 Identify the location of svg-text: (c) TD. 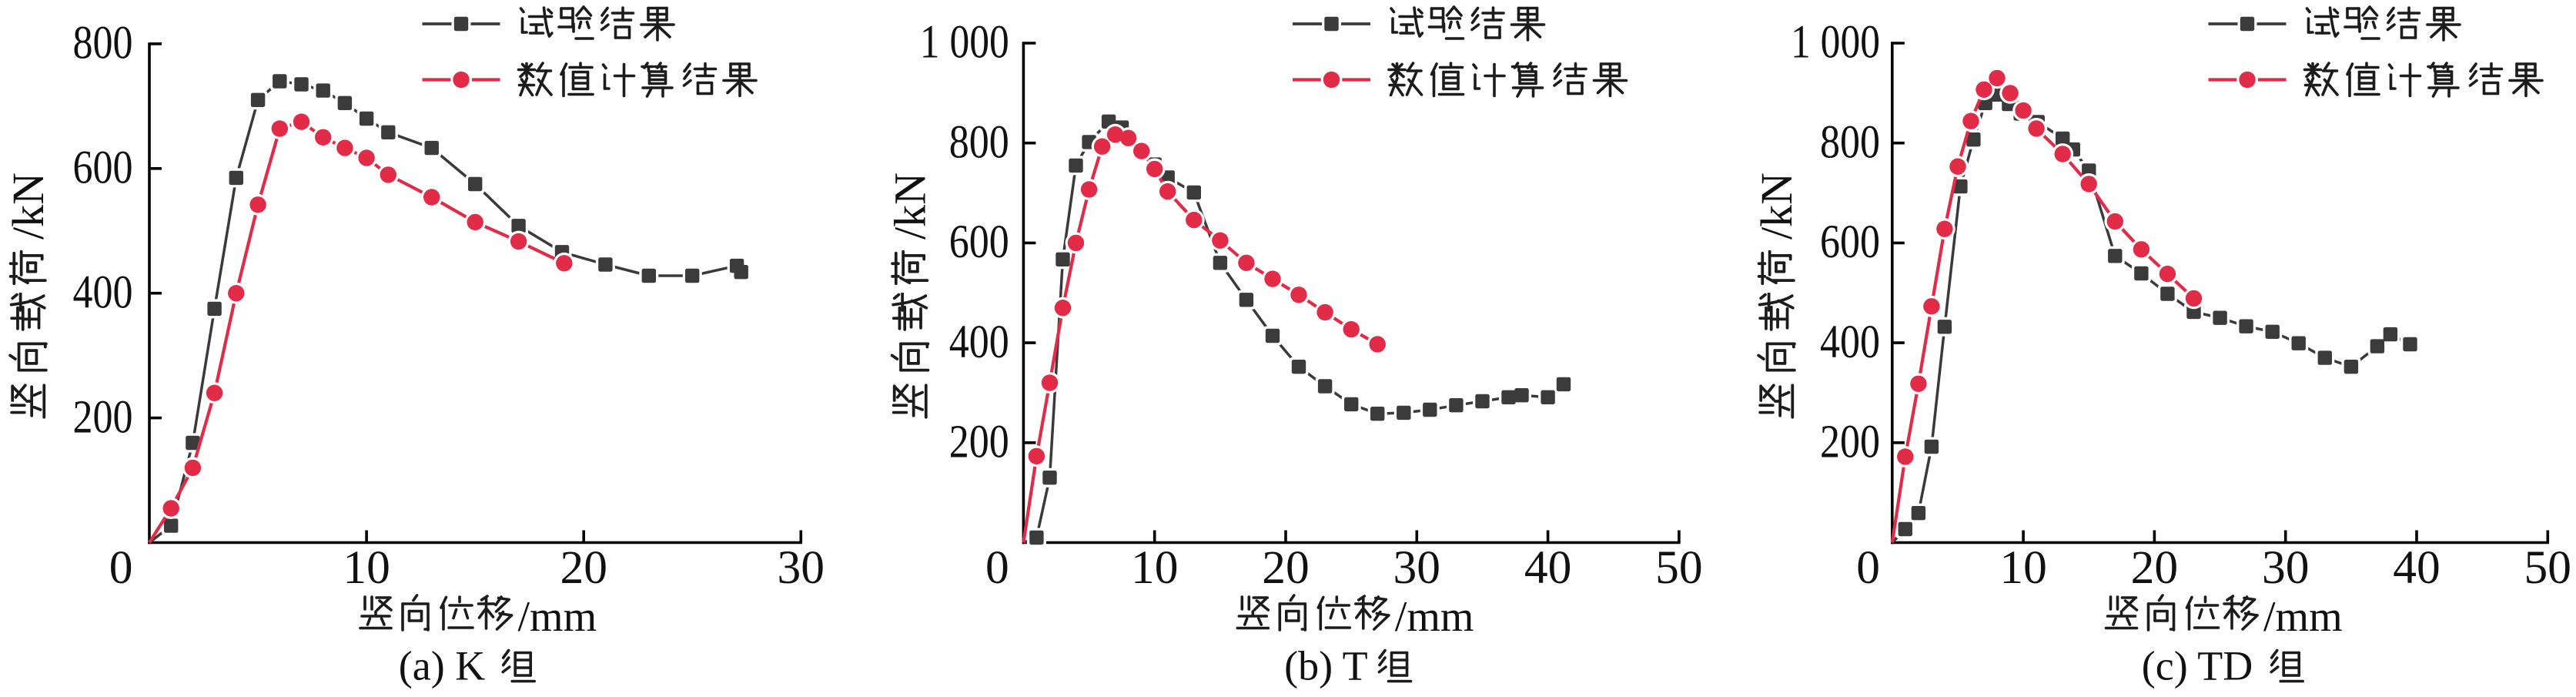
(2197, 666).